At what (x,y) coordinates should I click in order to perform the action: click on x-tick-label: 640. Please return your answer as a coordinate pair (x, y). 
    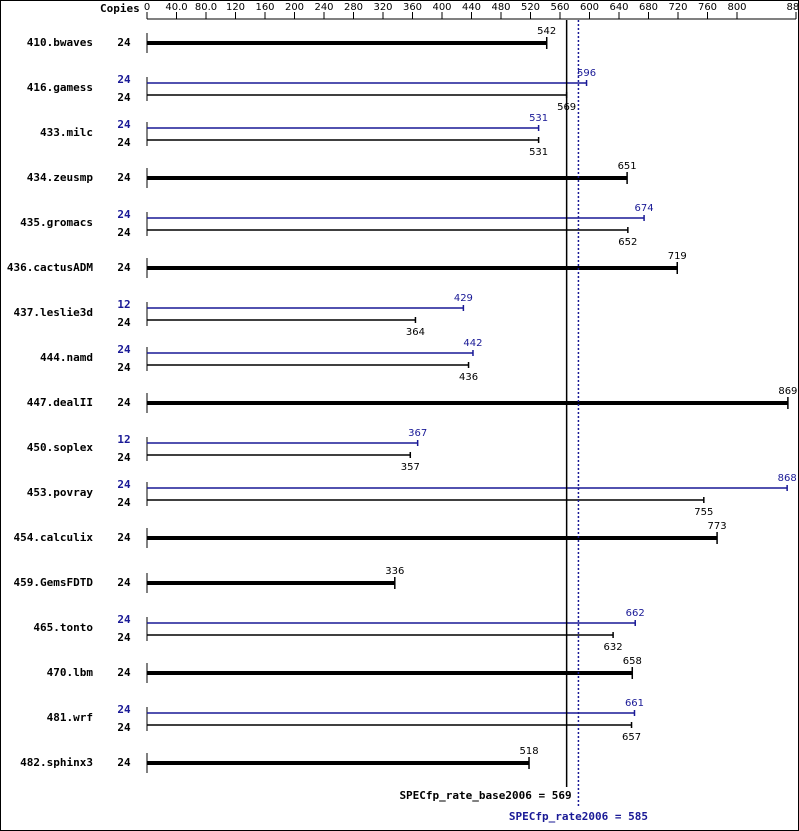
    Looking at the image, I should click on (618, 7).